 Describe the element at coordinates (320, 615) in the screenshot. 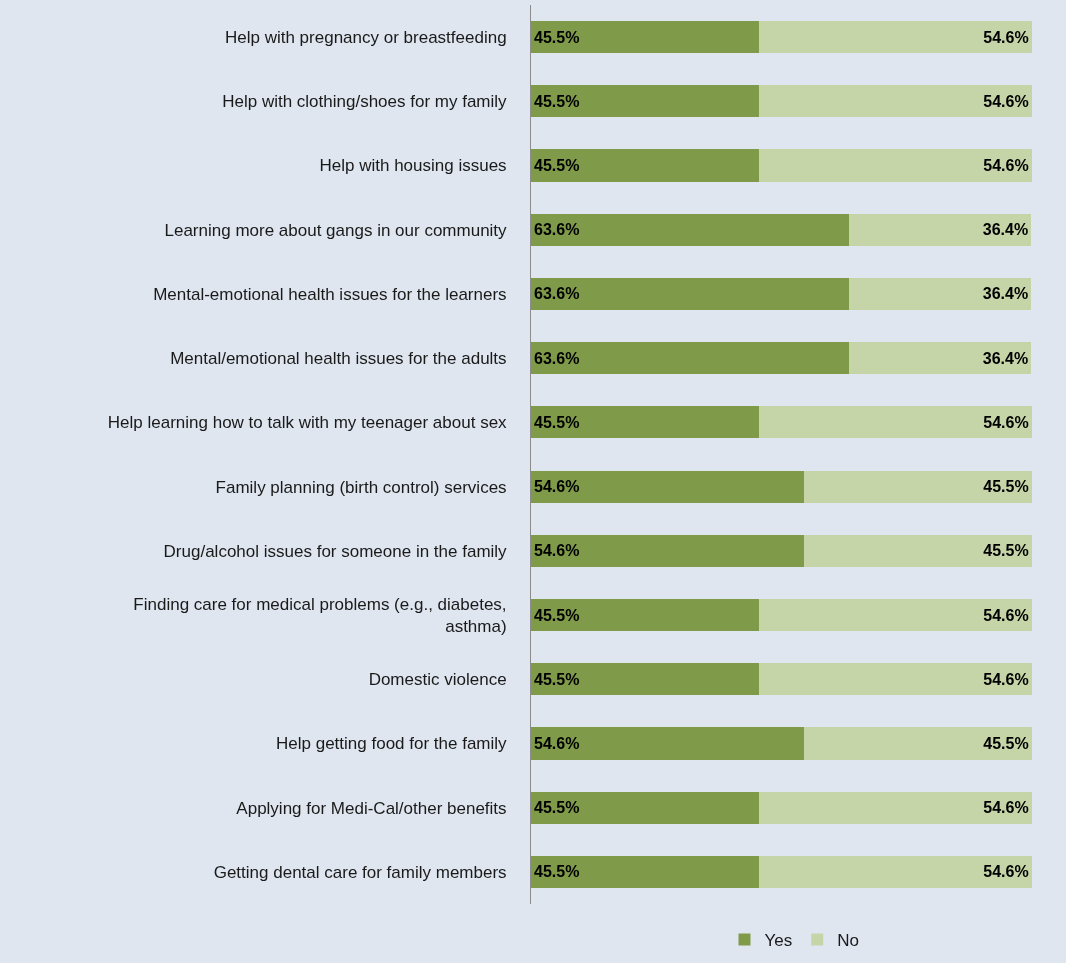

I see `y-tick-label: Finding care for medical problems (e.g., diabetes, asthma)` at that location.